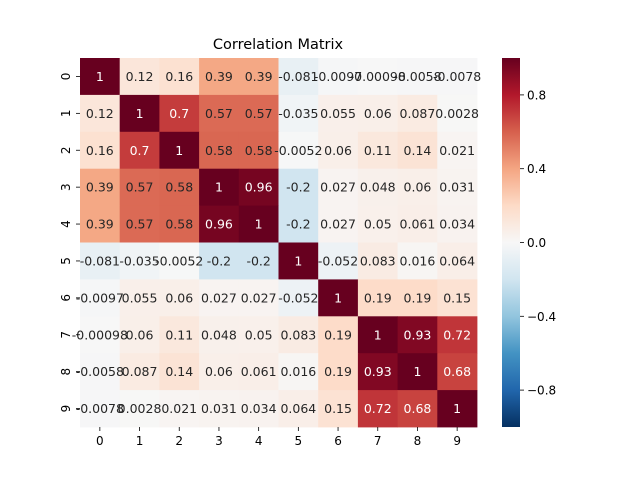 The image size is (640, 480). What do you see at coordinates (66, 261) in the screenshot?
I see `y-tick-label: 5` at bounding box center [66, 261].